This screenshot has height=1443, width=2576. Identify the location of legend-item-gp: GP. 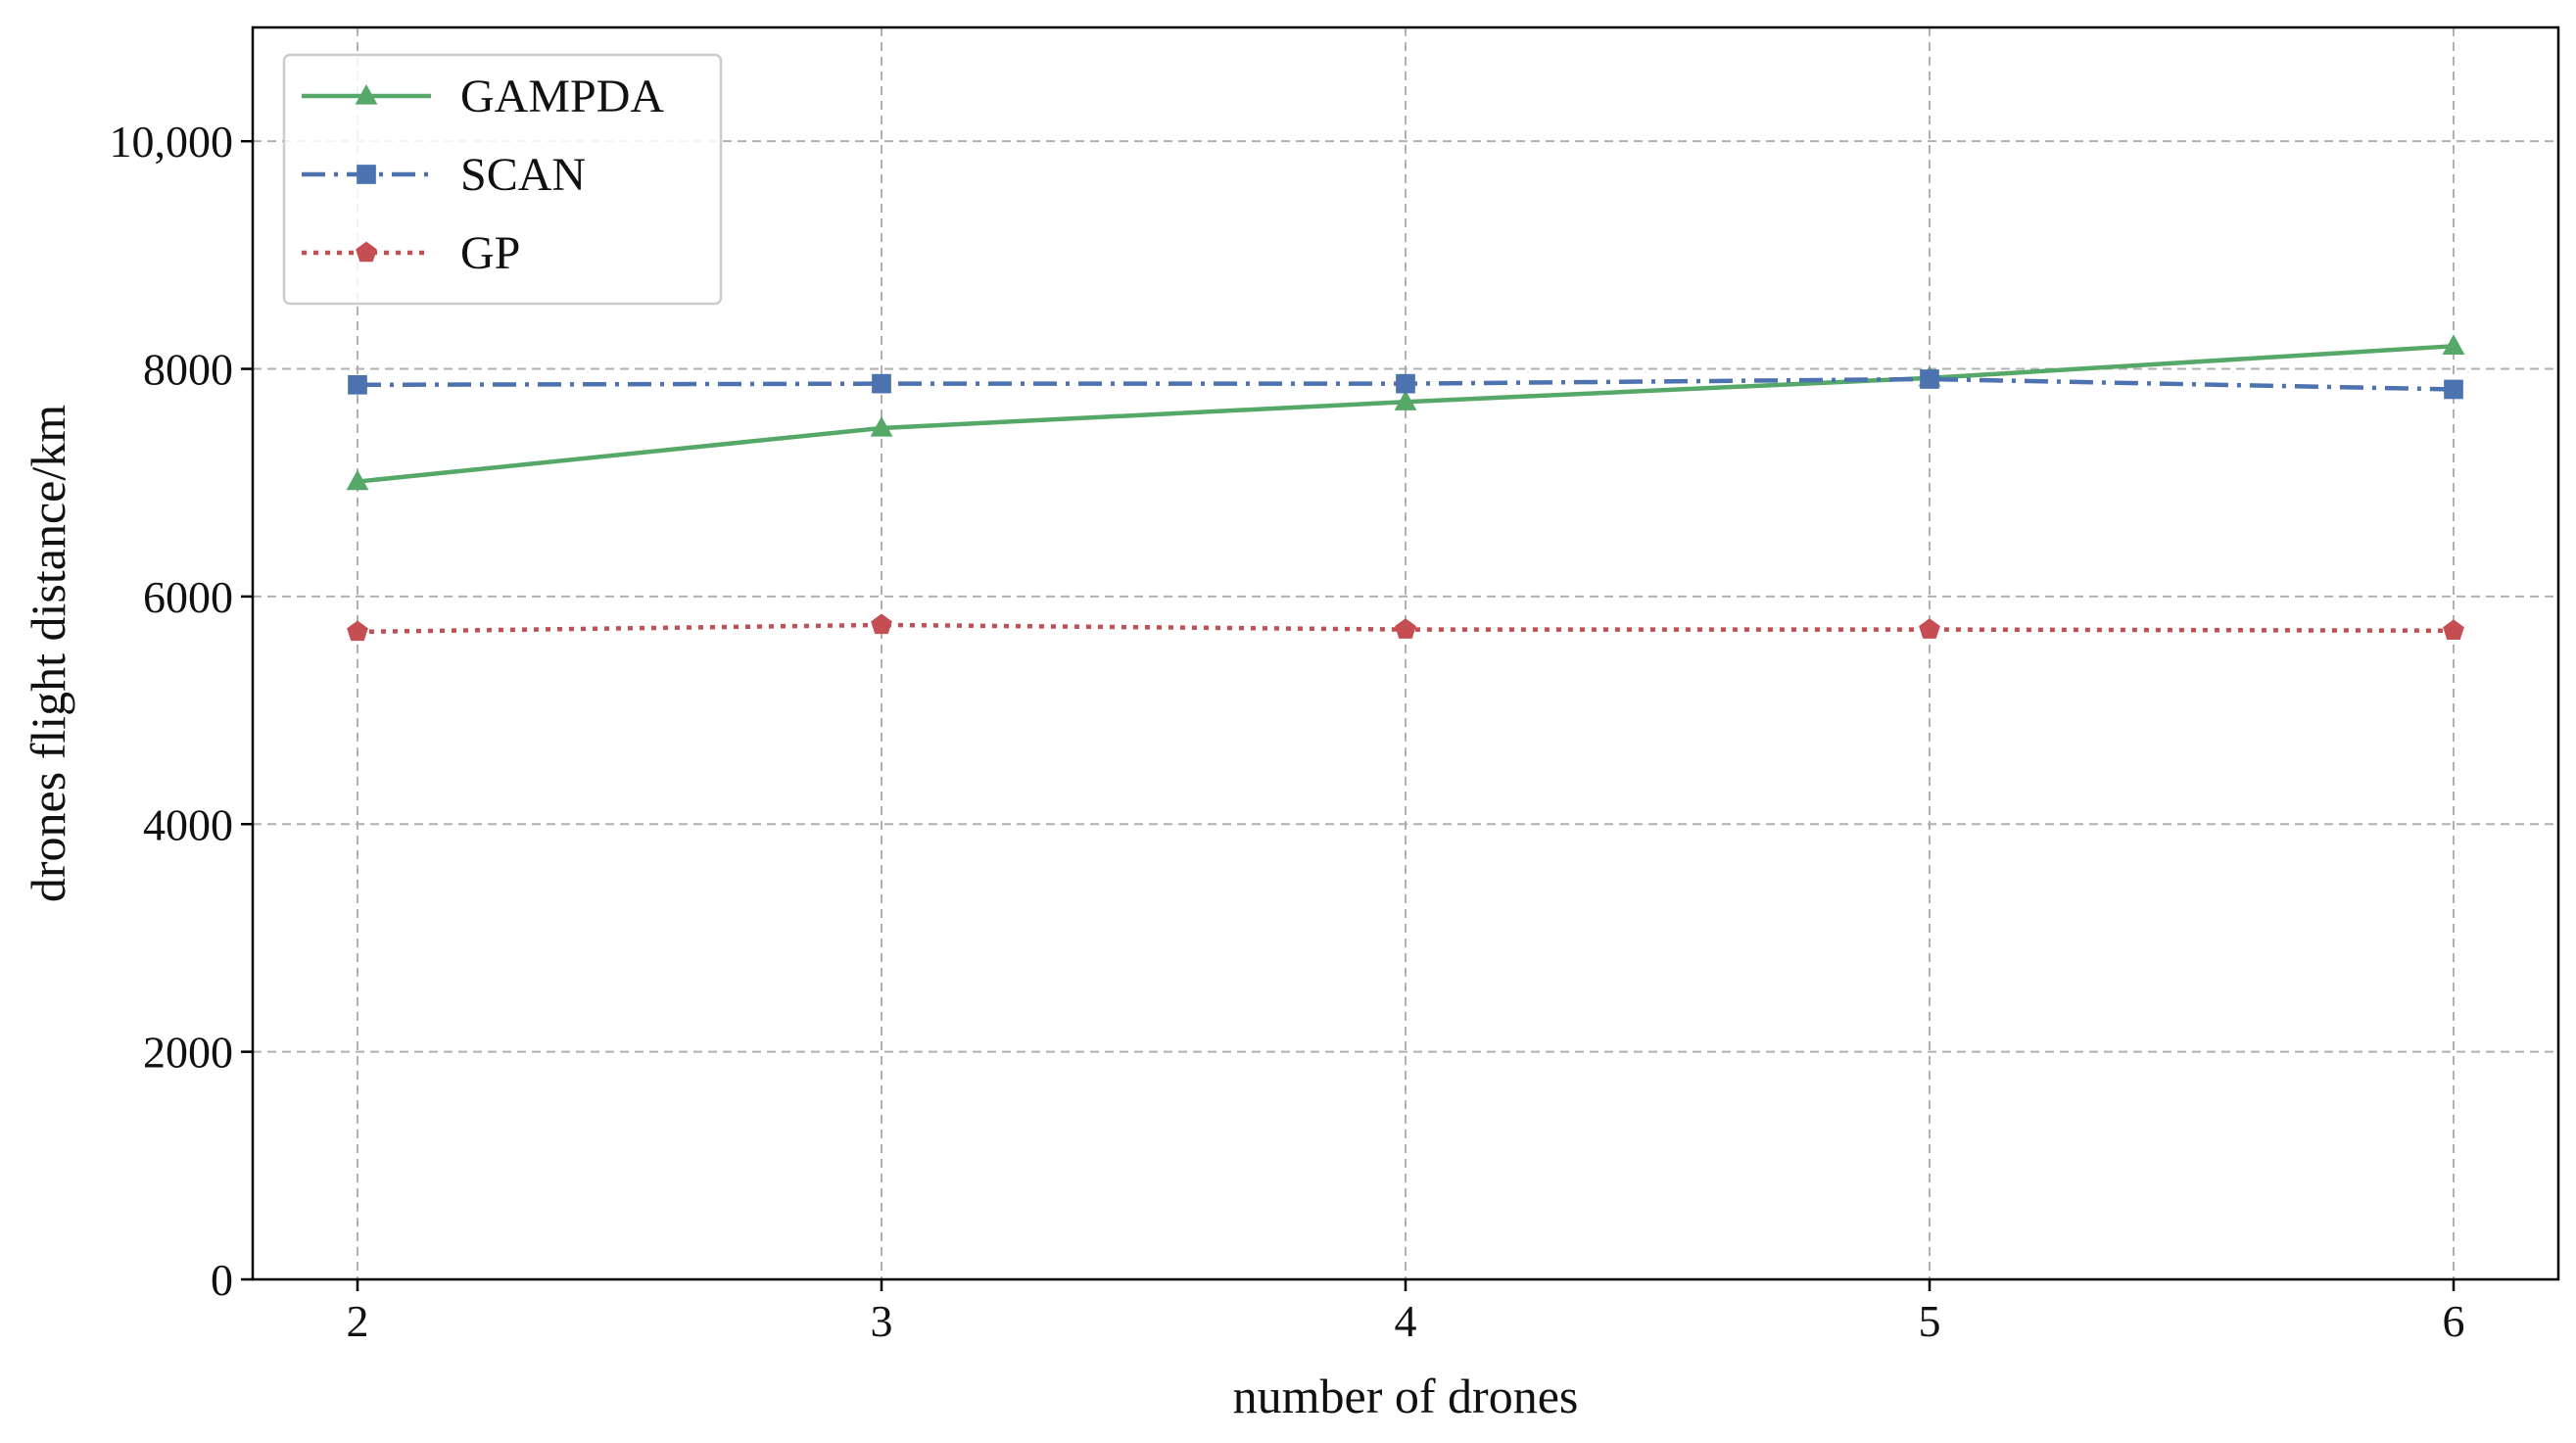
(411, 253).